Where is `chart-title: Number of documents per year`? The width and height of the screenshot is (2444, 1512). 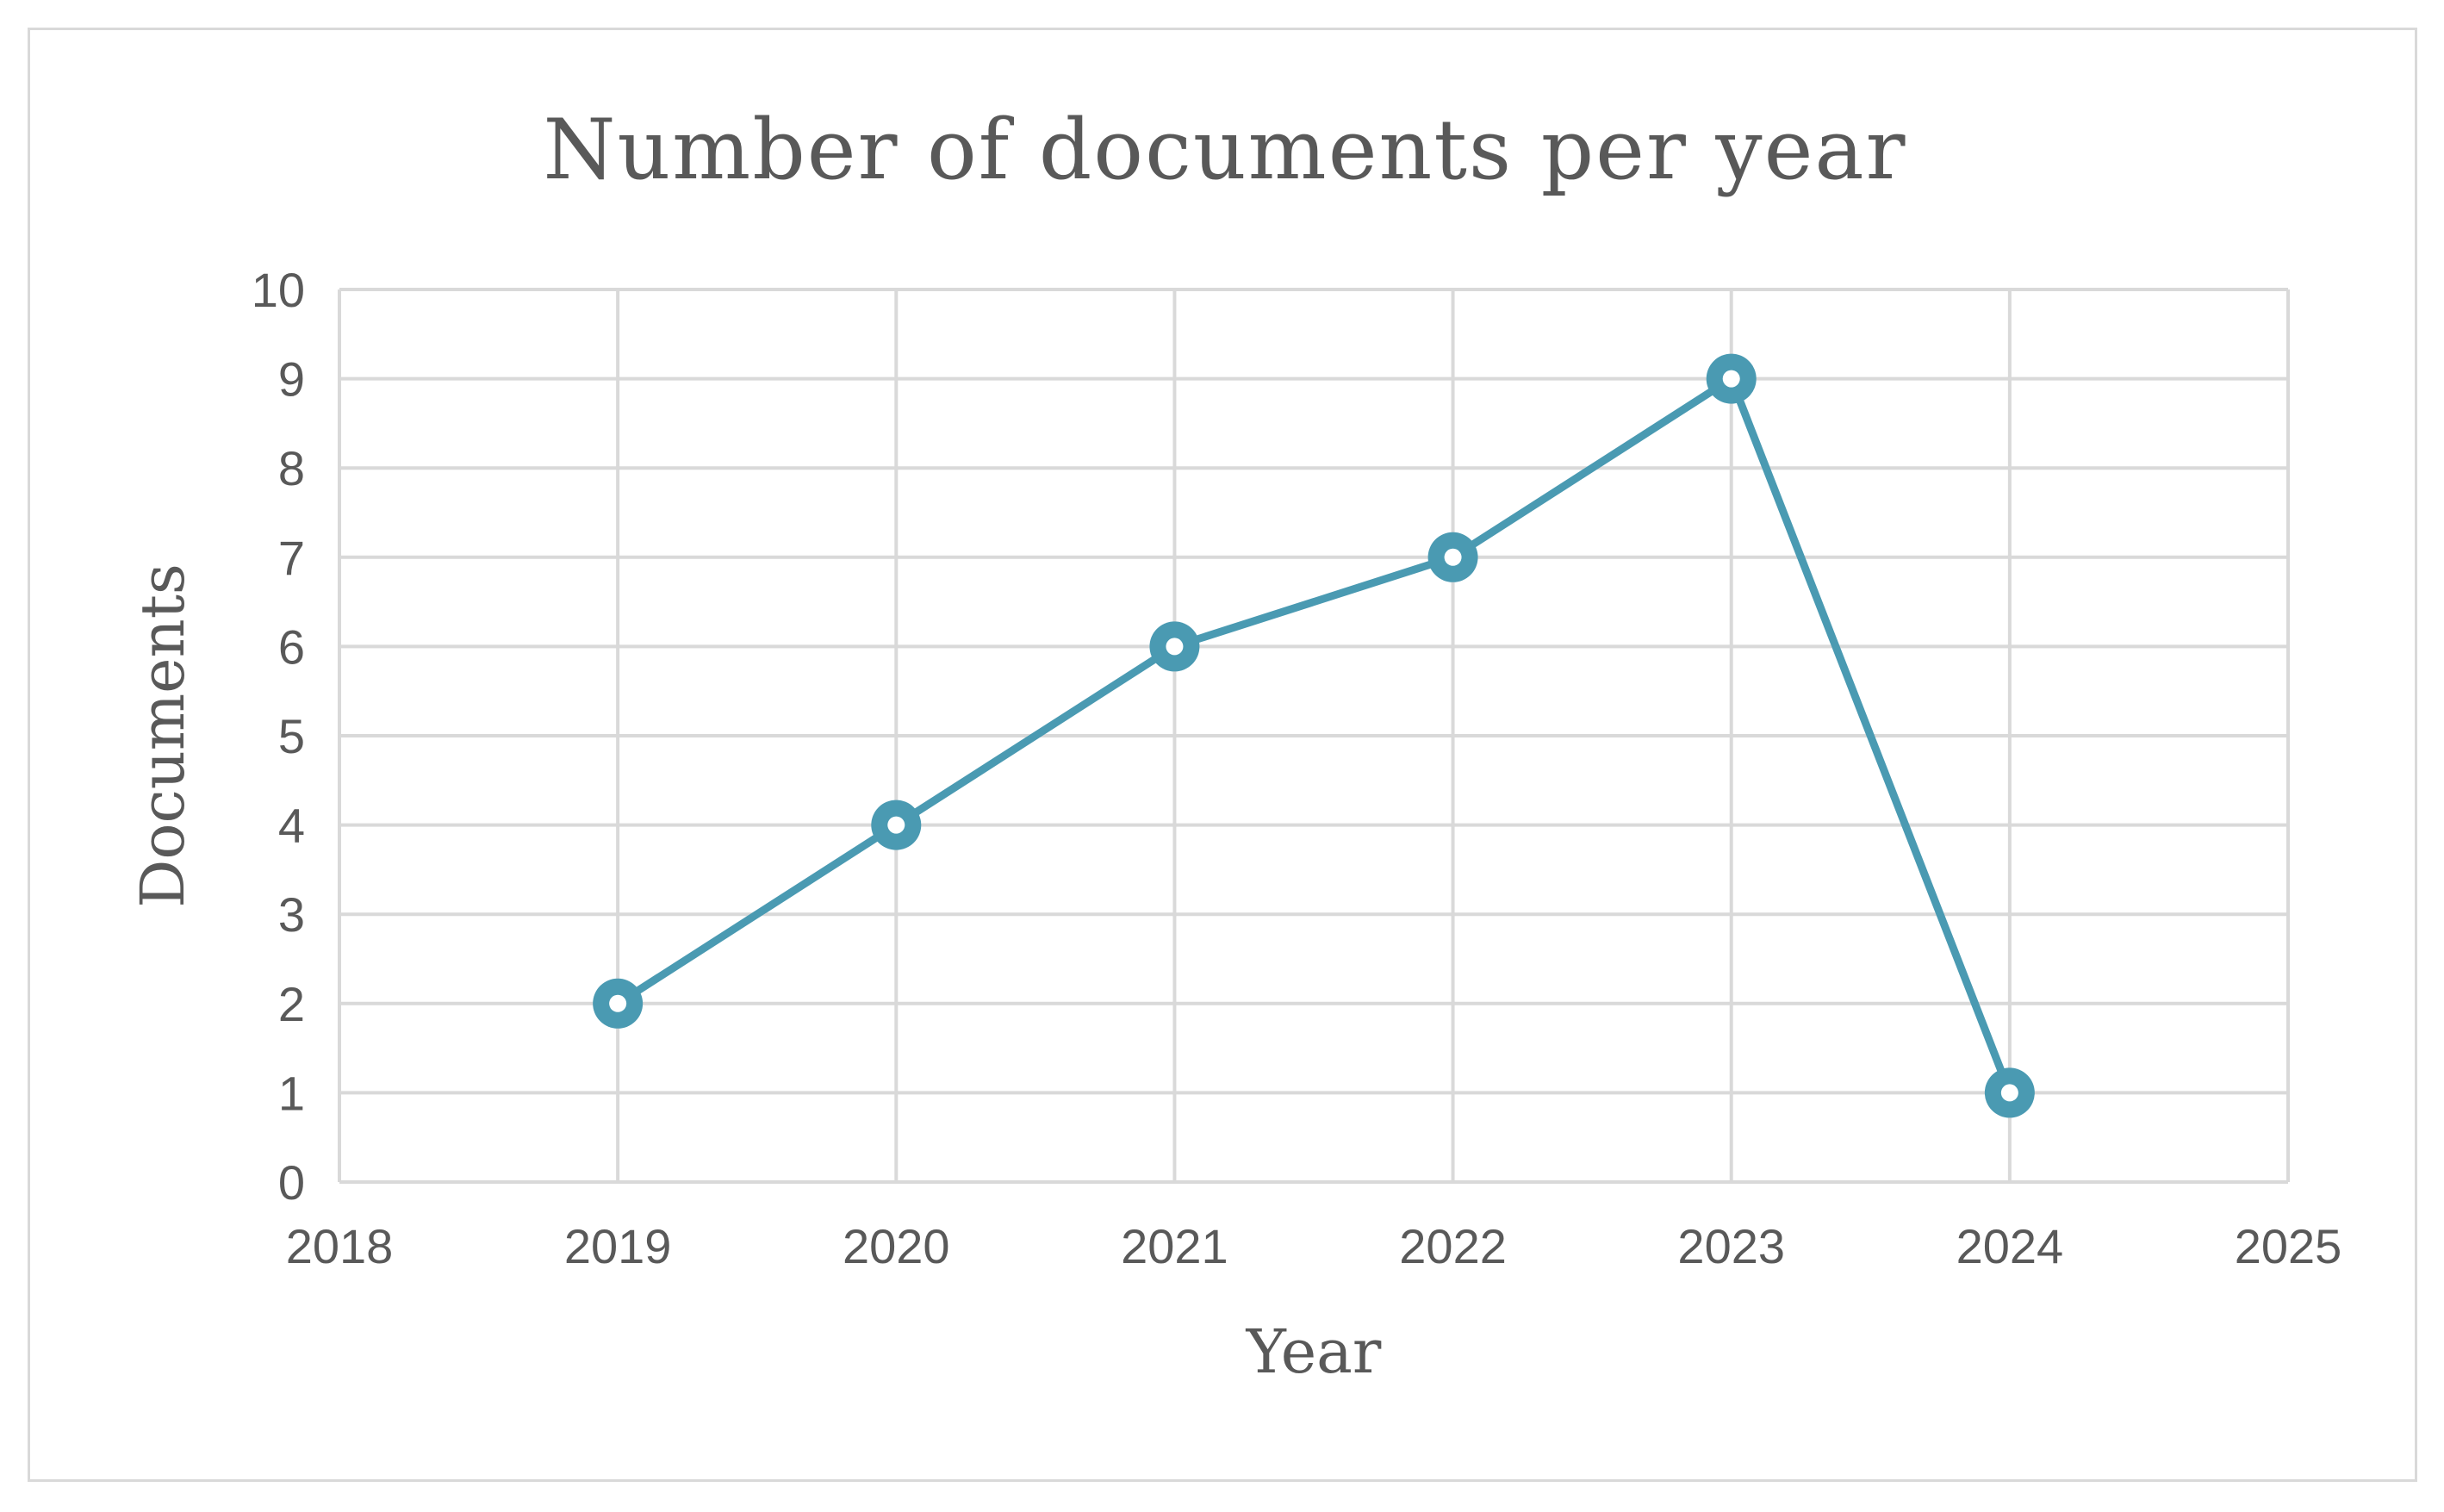 chart-title: Number of documents per year is located at coordinates (1224, 150).